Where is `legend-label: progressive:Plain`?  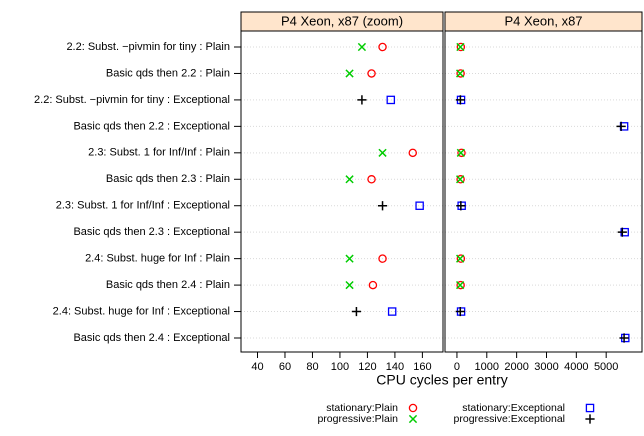 legend-label: progressive:Plain is located at coordinates (357, 419).